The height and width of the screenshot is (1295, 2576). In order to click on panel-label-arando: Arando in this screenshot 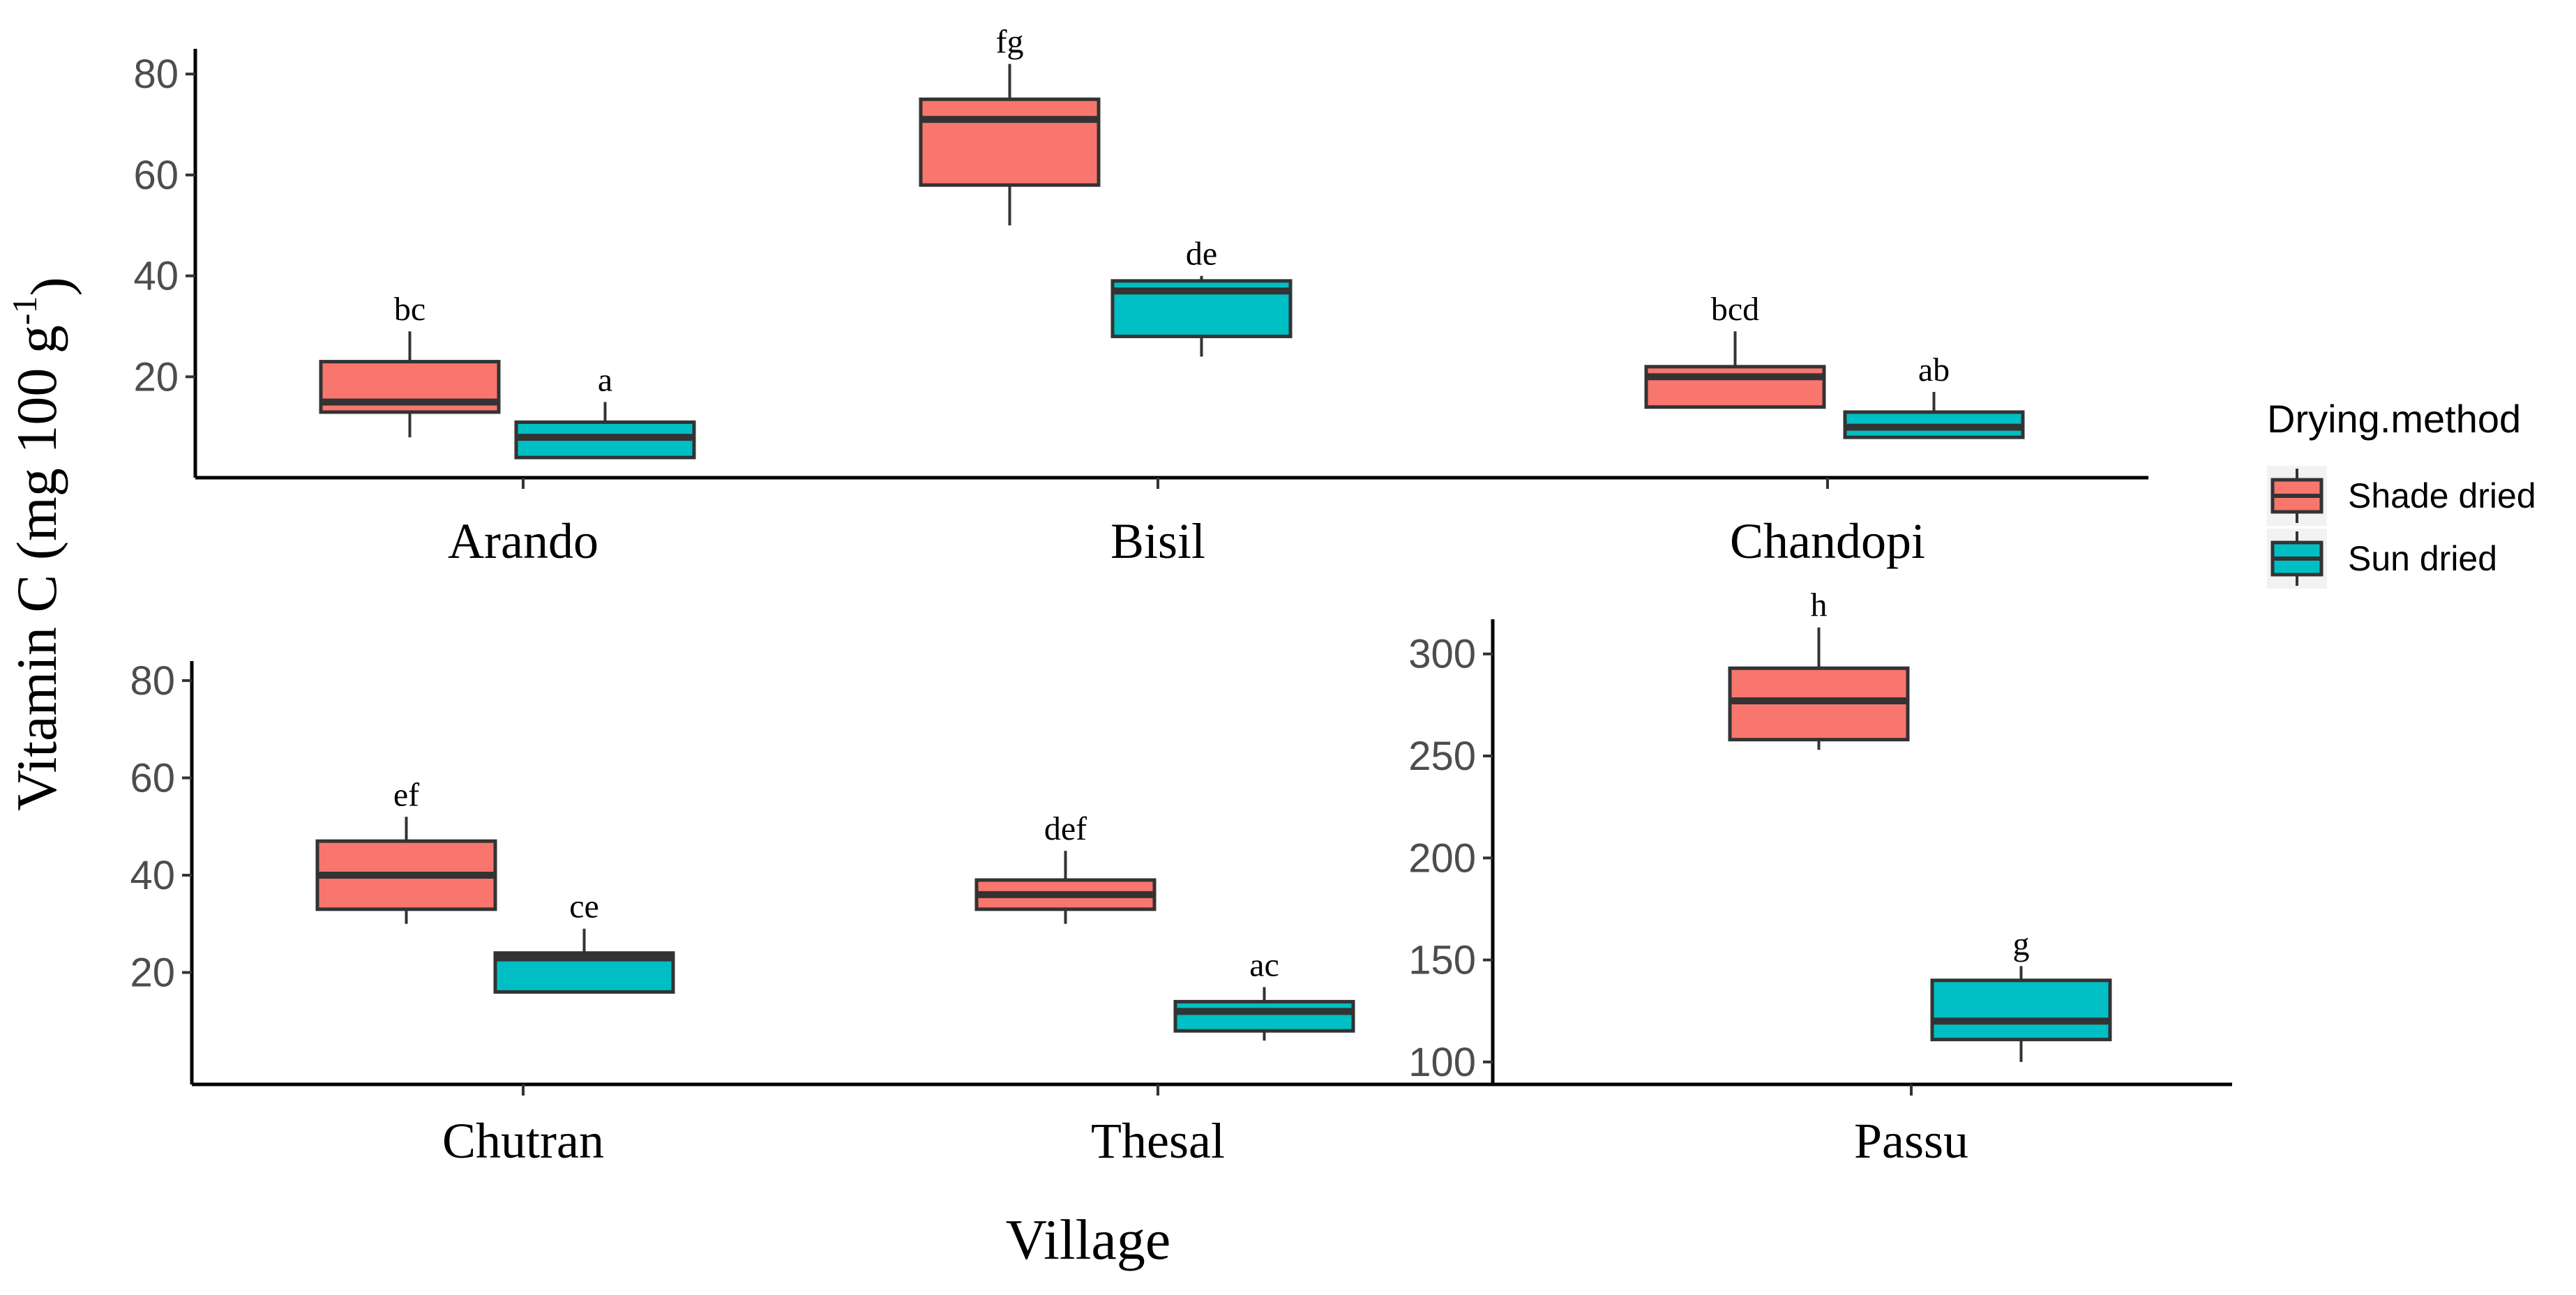, I will do `click(523, 541)`.